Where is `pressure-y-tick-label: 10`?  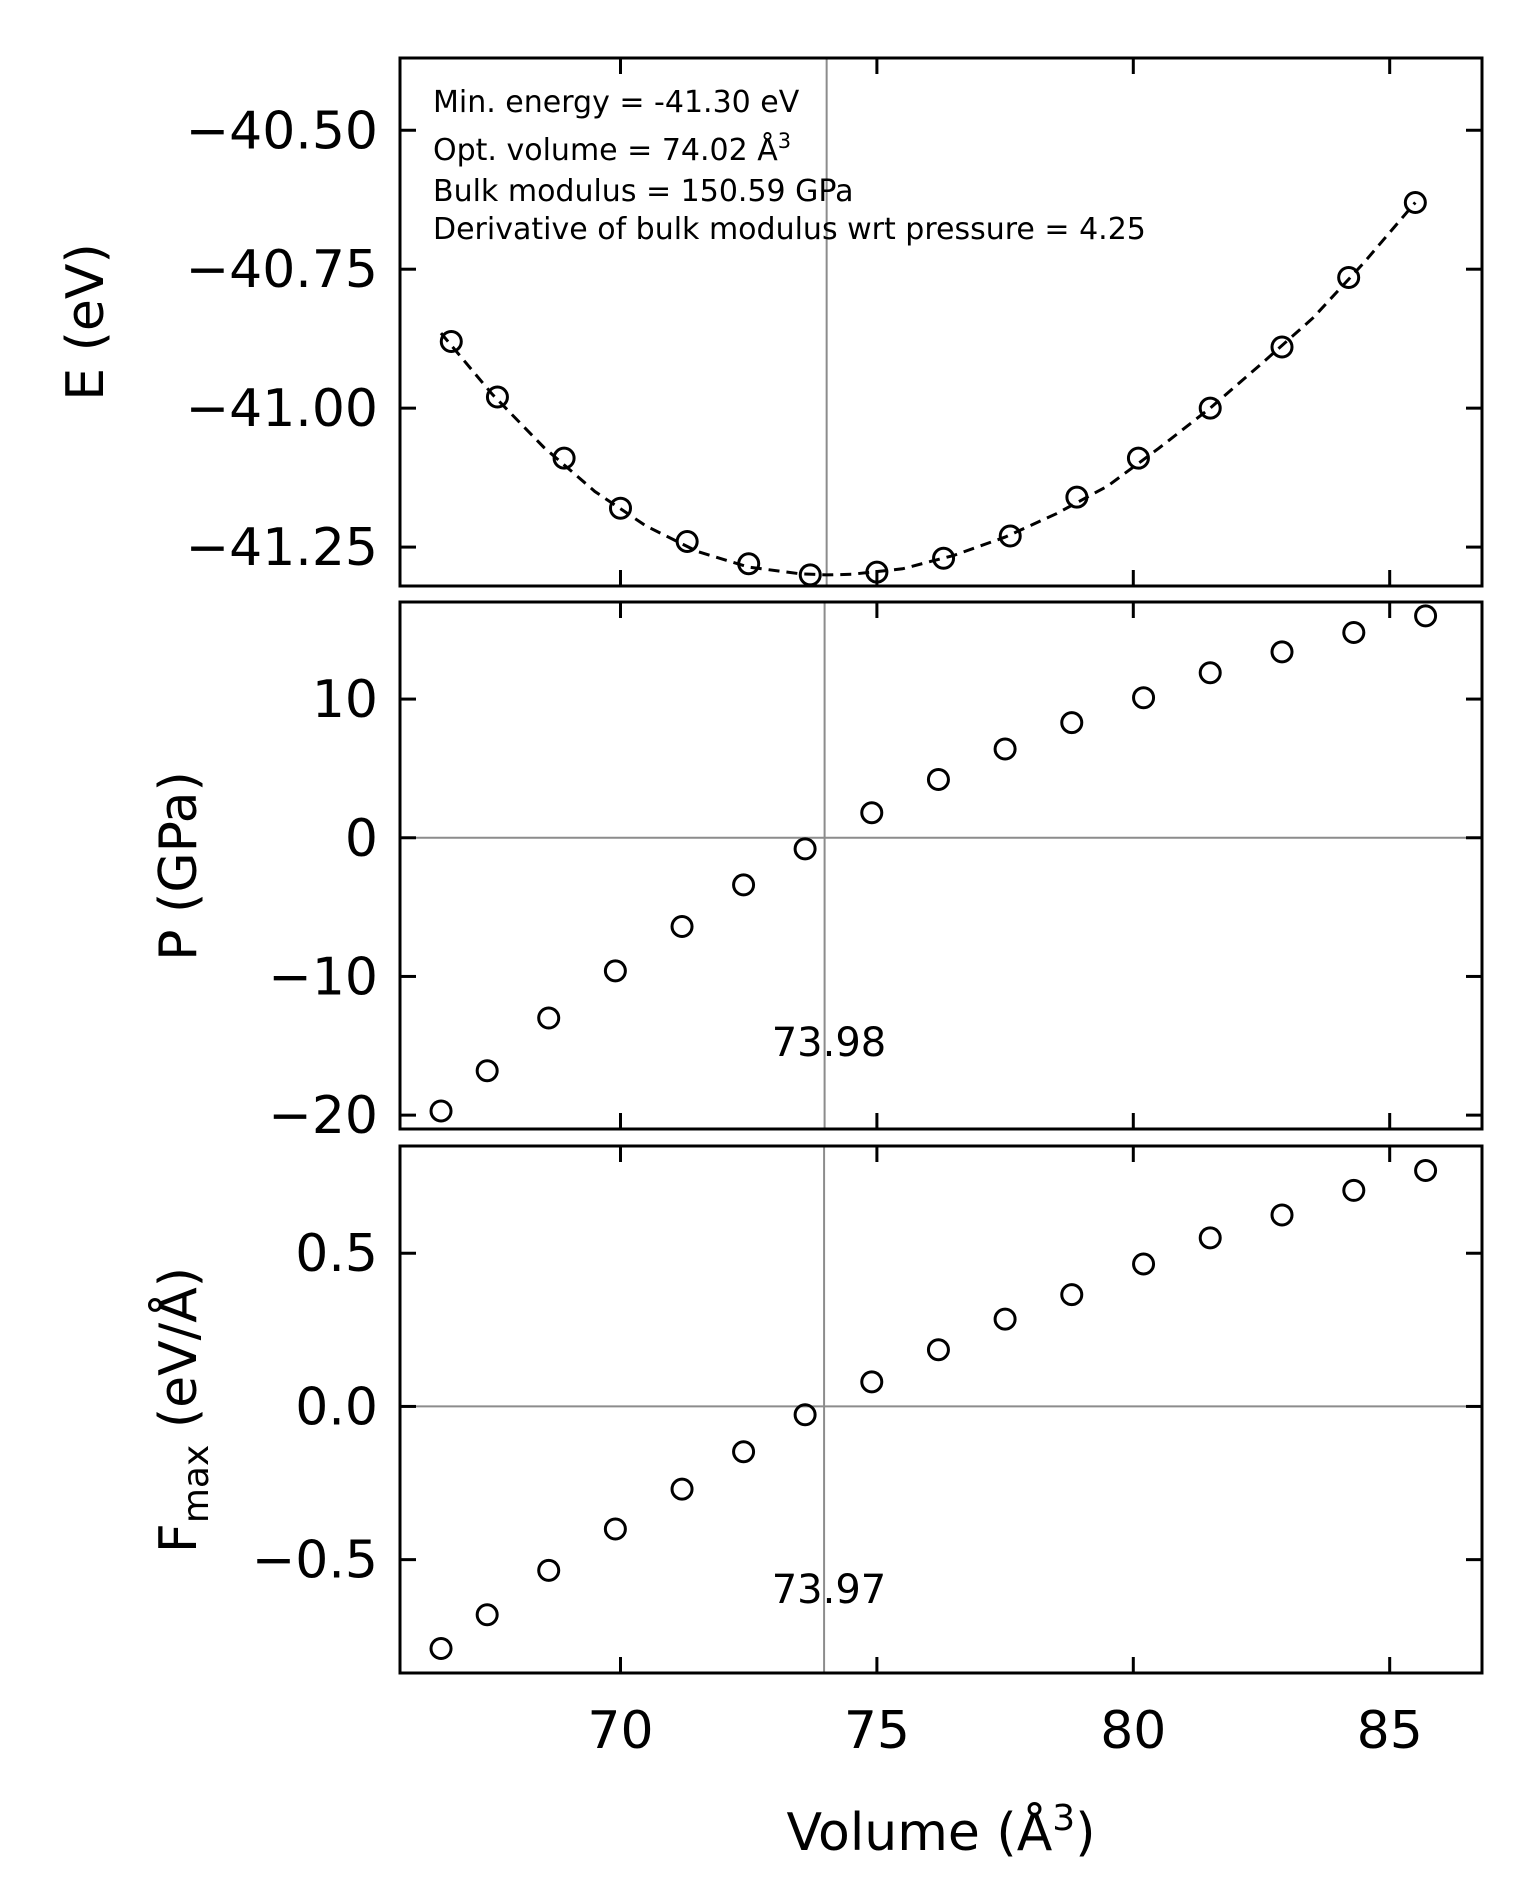 pressure-y-tick-label: 10 is located at coordinates (345, 700).